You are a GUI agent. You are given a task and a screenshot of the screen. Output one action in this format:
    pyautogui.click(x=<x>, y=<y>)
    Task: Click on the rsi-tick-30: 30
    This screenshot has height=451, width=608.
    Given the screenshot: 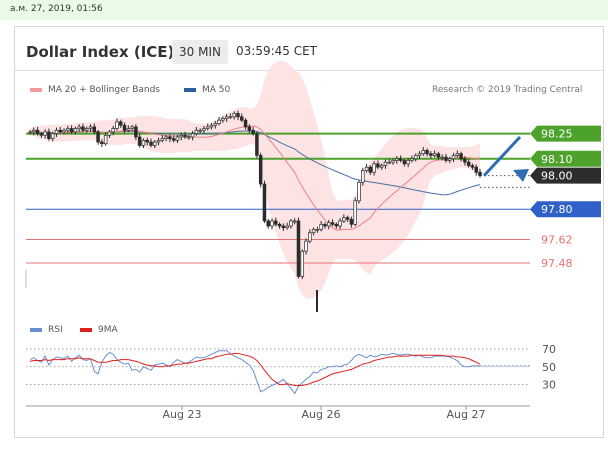 What is the action you would take?
    pyautogui.click(x=549, y=385)
    